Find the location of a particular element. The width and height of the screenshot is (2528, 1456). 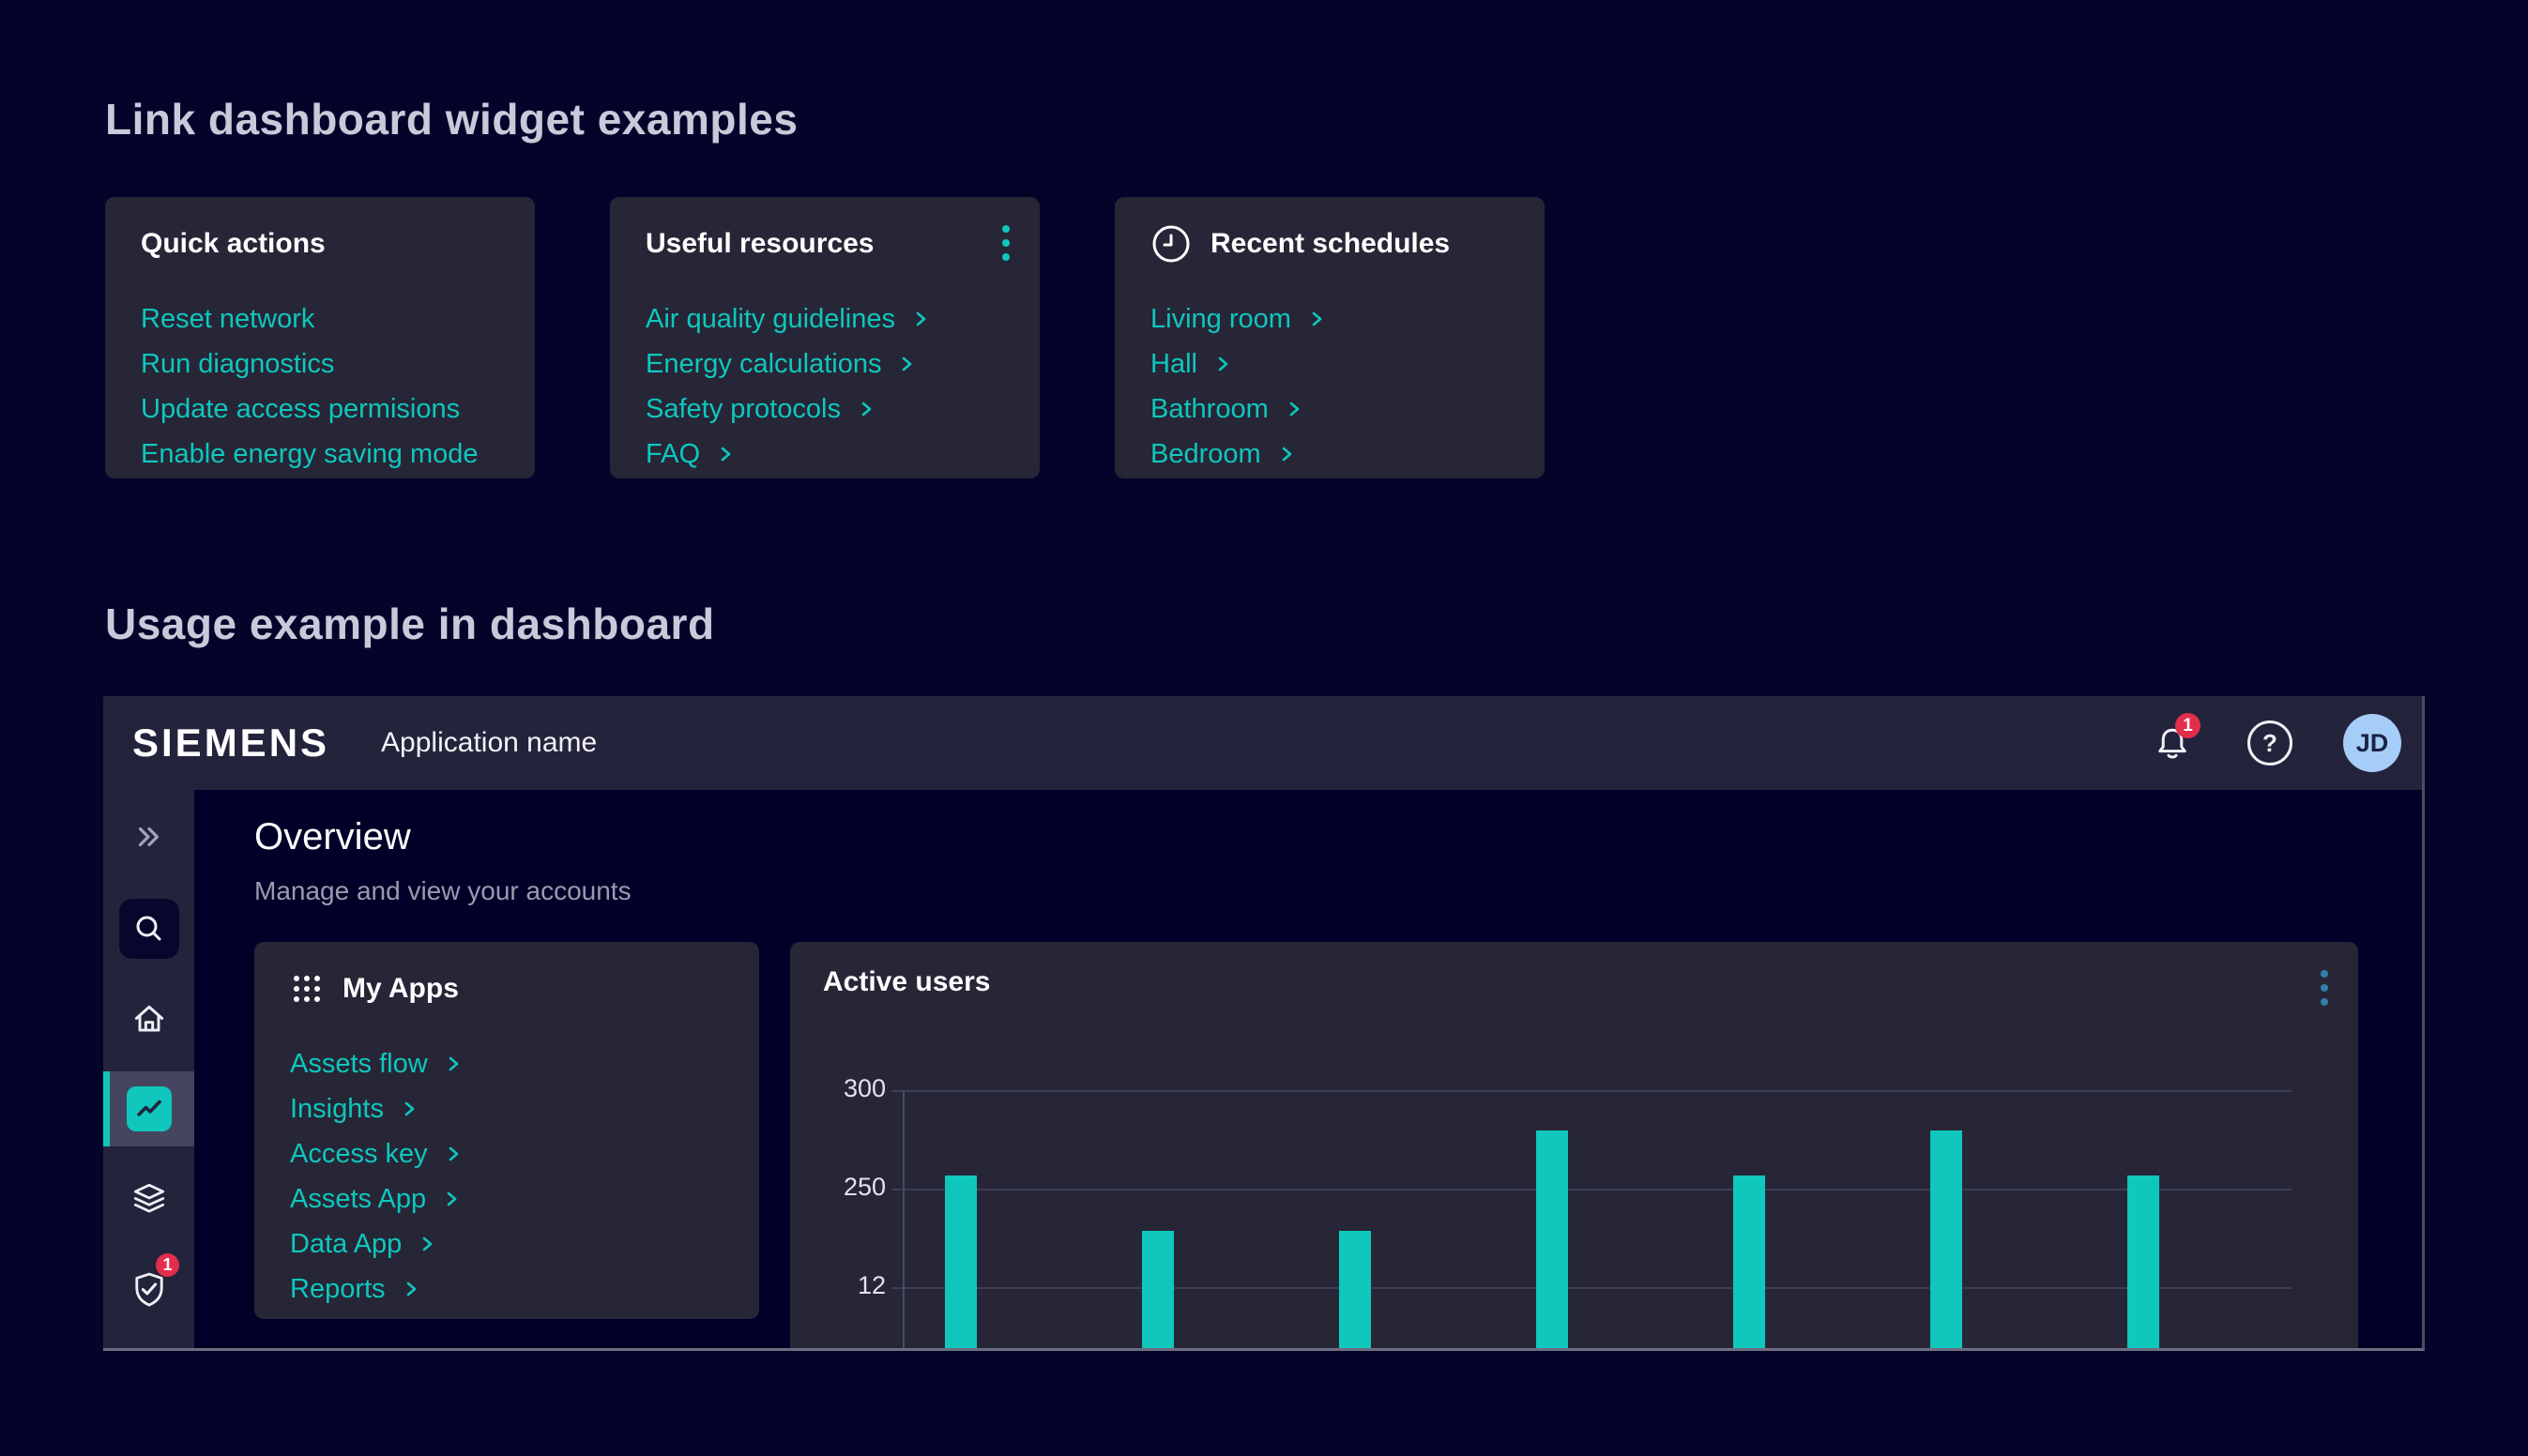

link-label: Data App is located at coordinates (346, 1243).